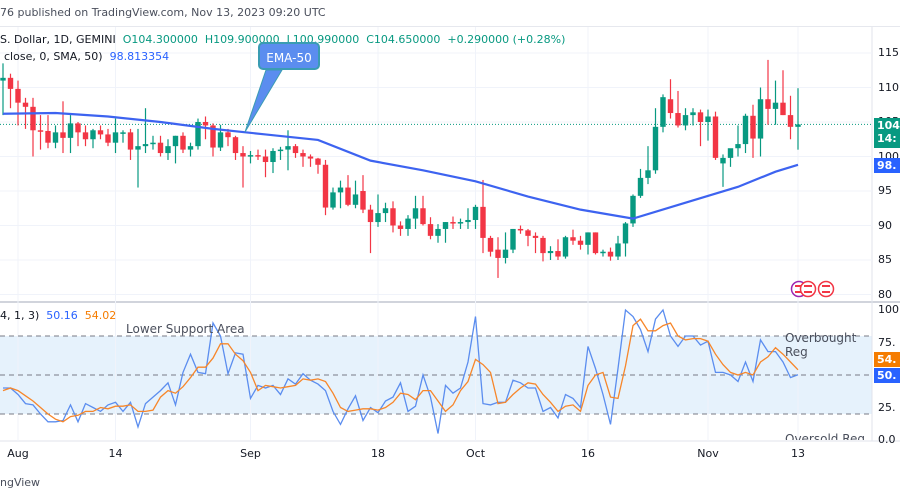  What do you see at coordinates (825, 436) in the screenshot?
I see `oversold-label: Oversold Reg` at bounding box center [825, 436].